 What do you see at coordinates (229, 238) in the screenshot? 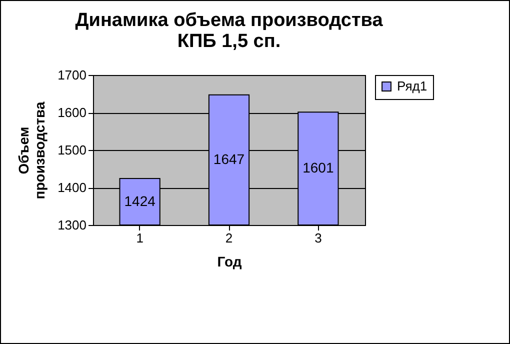
I see `x-tick-label: 2` at bounding box center [229, 238].